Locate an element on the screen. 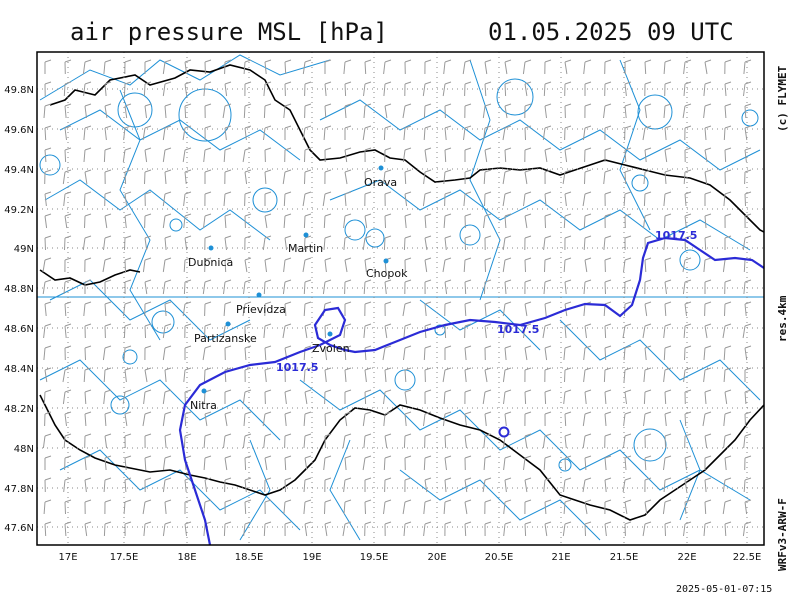  latitude-tick-label: 49.8N is located at coordinates (19, 90).